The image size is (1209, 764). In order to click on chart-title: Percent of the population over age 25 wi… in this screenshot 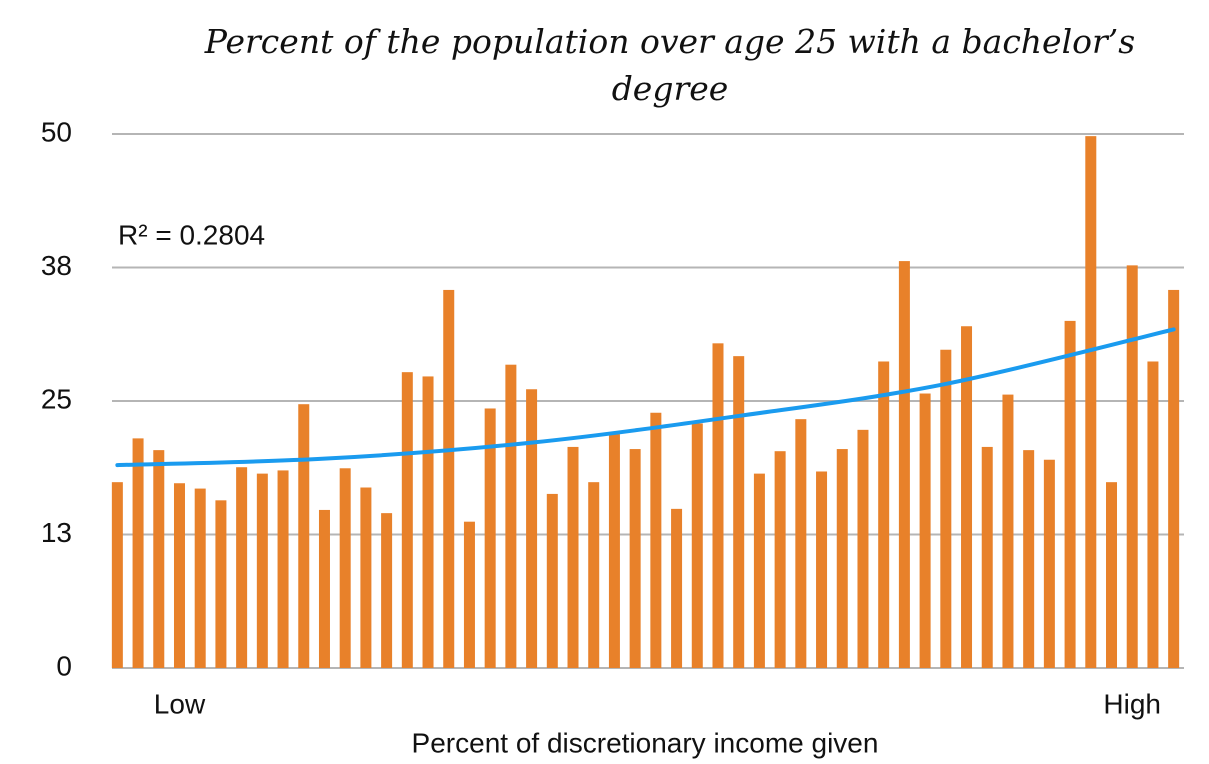, I will do `click(670, 65)`.